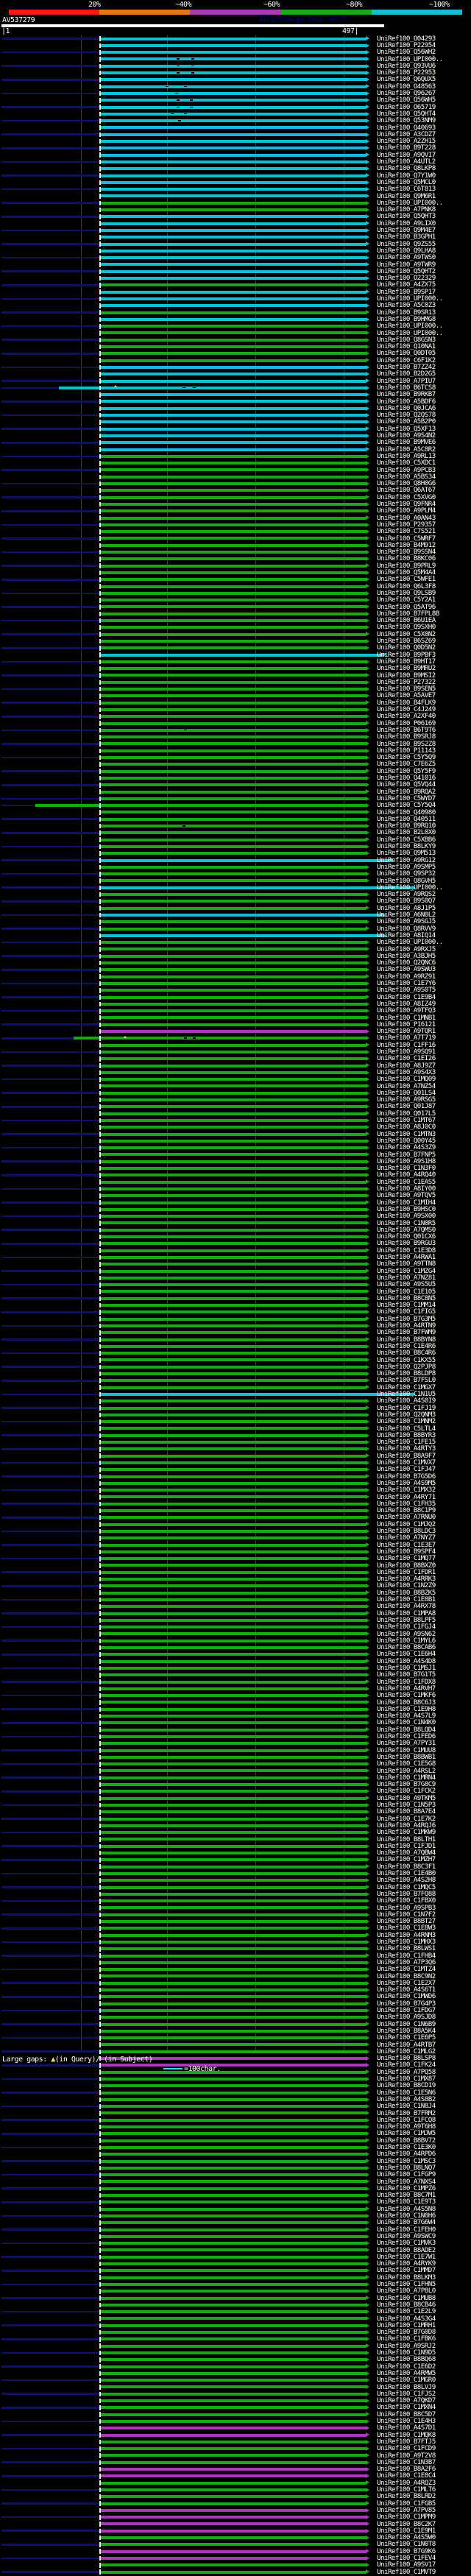 The image size is (471, 2576). I want to click on alignment-row: UniRef100_C1MPA8, so click(235, 1613).